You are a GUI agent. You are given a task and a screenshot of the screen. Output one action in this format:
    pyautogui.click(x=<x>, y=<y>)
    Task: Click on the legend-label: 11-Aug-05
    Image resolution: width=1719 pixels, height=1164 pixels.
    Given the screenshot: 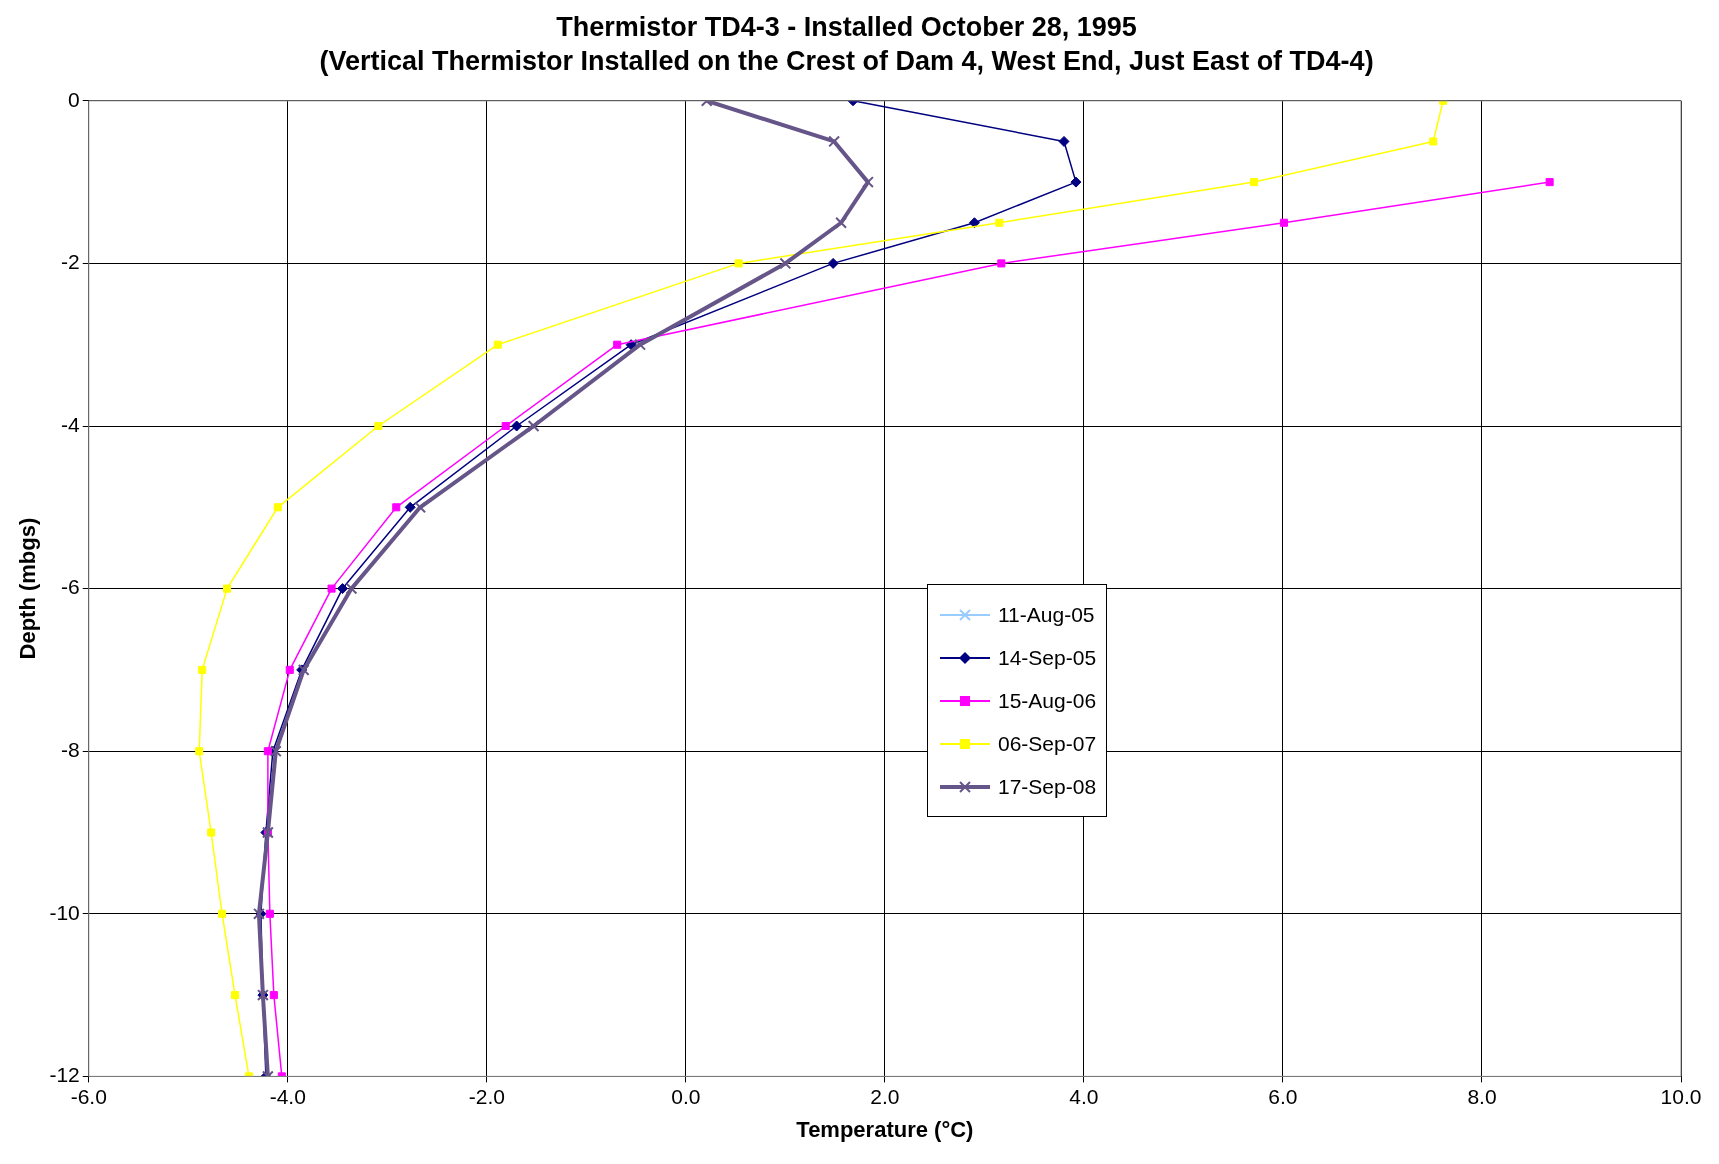 What is the action you would take?
    pyautogui.click(x=1046, y=614)
    